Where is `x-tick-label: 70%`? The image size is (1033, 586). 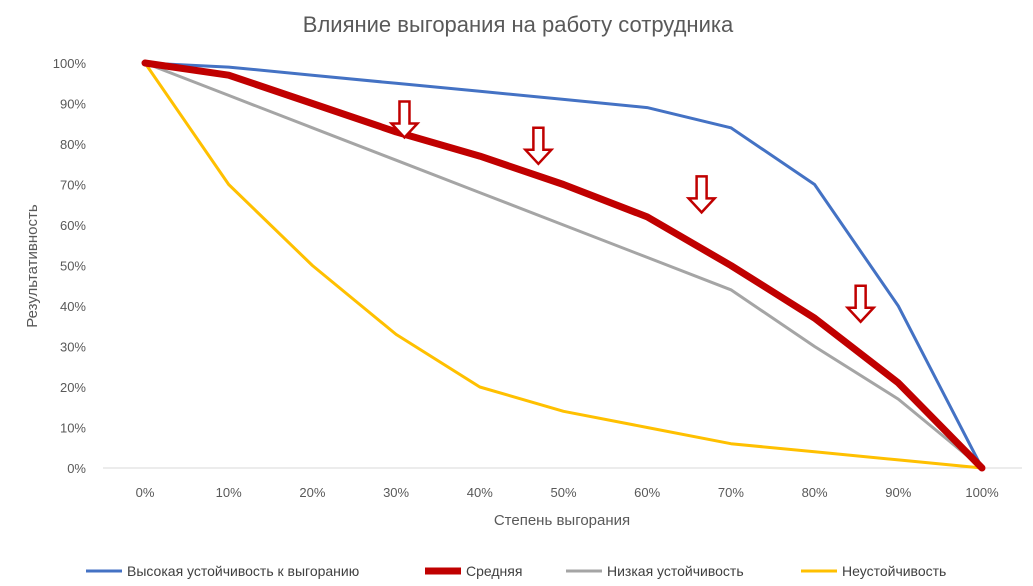
x-tick-label: 70% is located at coordinates (731, 492).